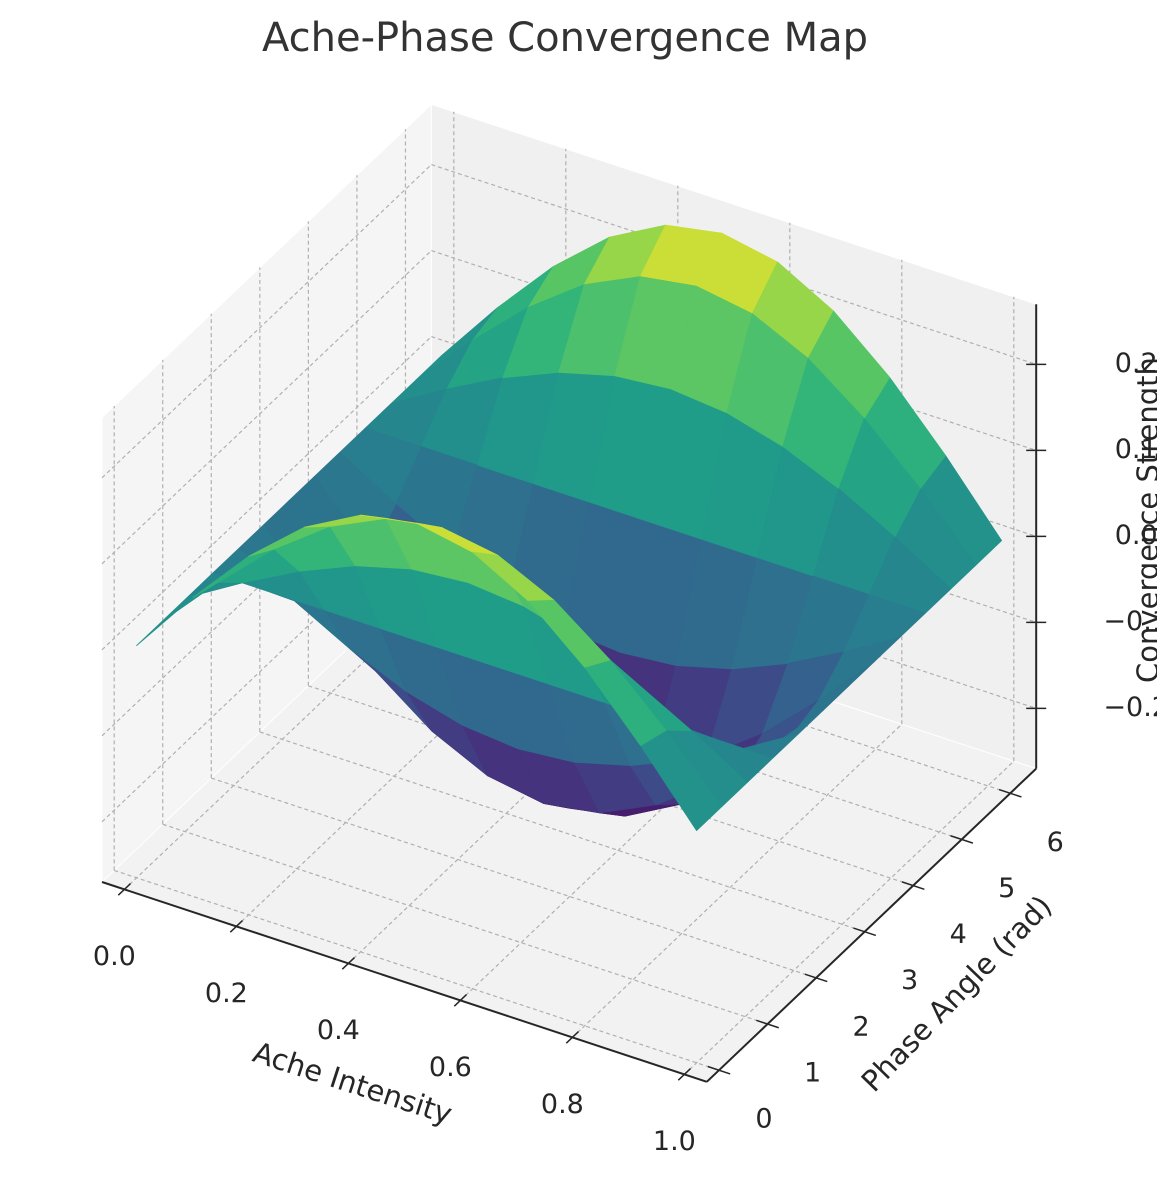 This screenshot has height=1180, width=1157. Describe the element at coordinates (569, 633) in the screenshot. I see `surface-patch` at that location.